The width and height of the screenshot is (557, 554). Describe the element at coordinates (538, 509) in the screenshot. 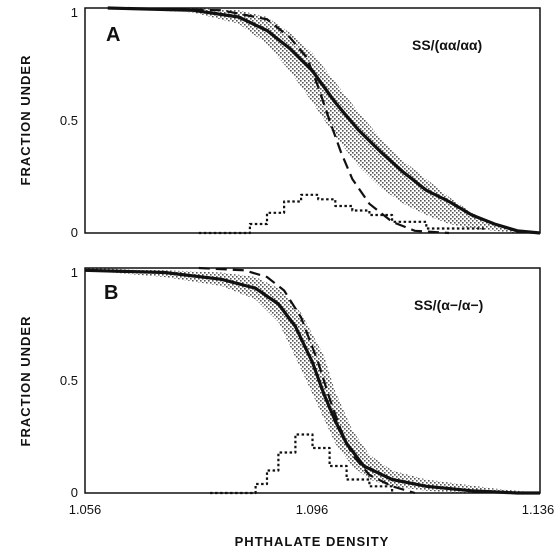

I see `x-tick-label: 1.136` at that location.